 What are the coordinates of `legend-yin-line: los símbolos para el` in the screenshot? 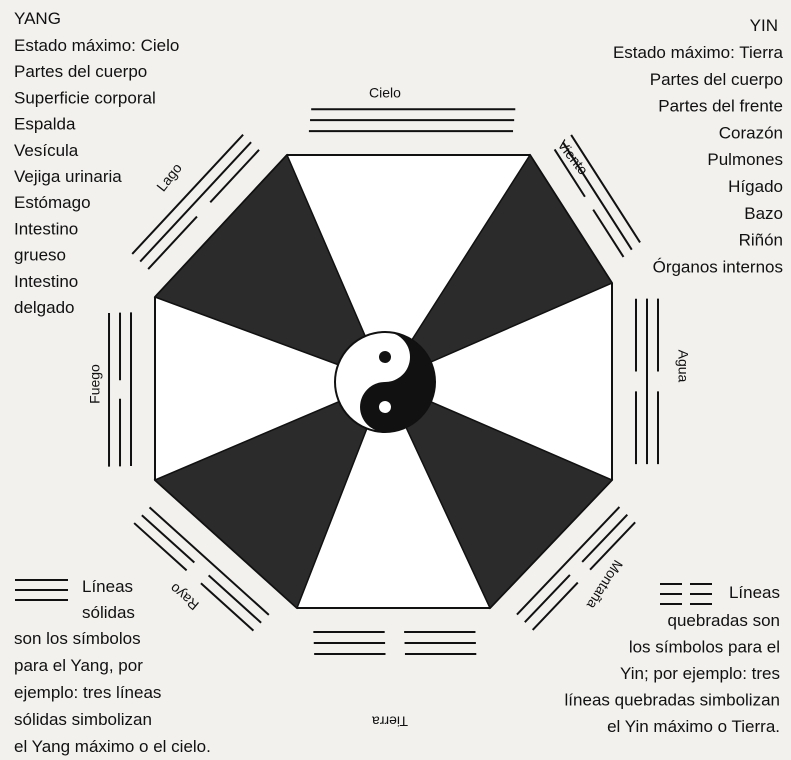 It's located at (704, 647).